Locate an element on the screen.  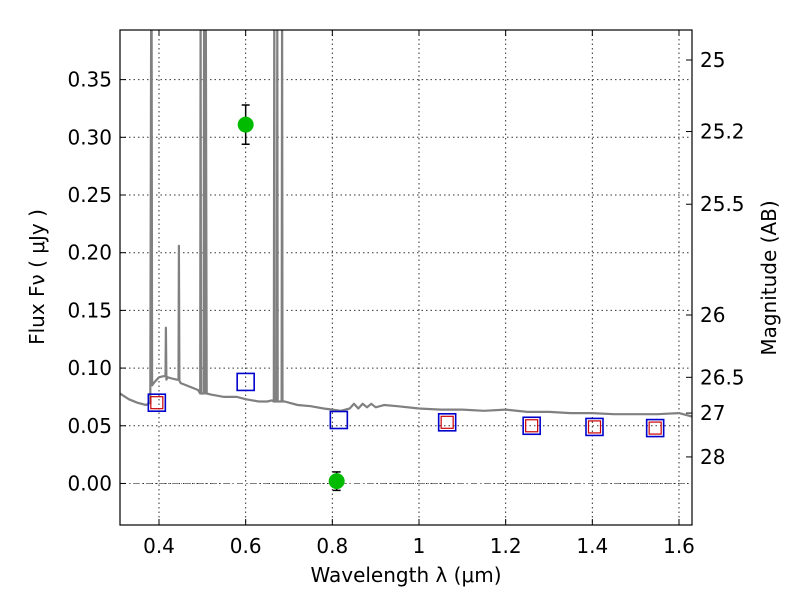
x-tick-label: 1.6 is located at coordinates (679, 546).